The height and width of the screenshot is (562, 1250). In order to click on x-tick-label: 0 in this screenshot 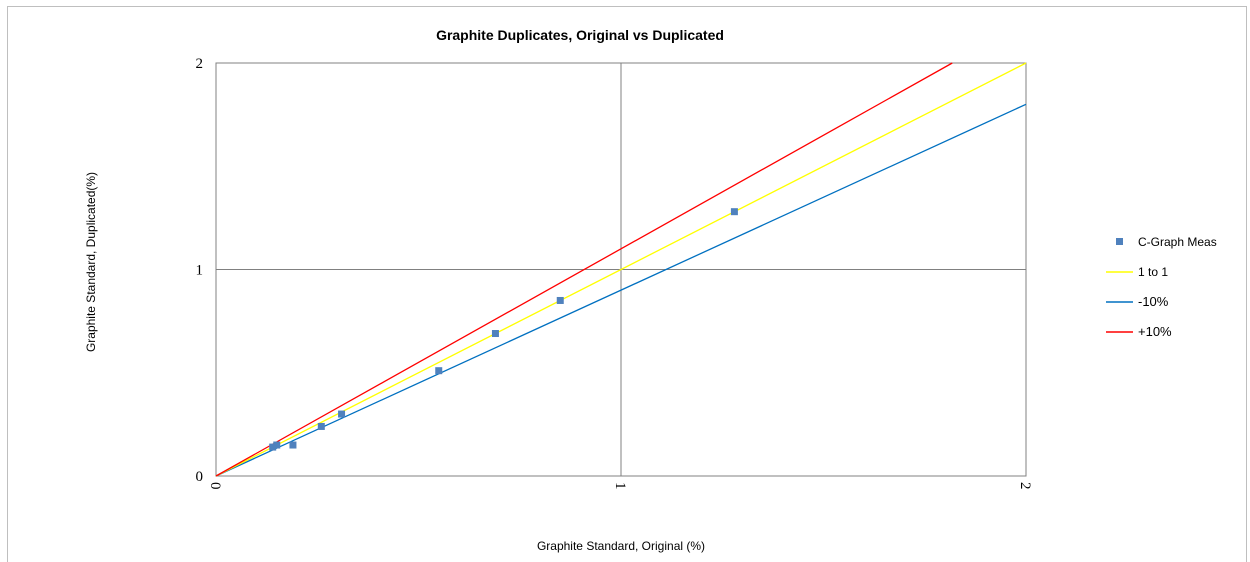, I will do `click(215, 486)`.